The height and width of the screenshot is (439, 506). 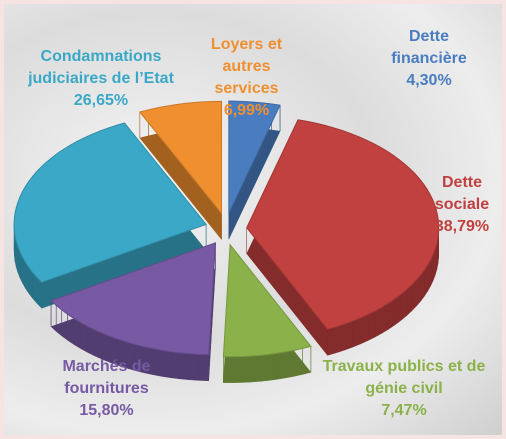 I want to click on value-label: 38,79%, so click(x=462, y=226).